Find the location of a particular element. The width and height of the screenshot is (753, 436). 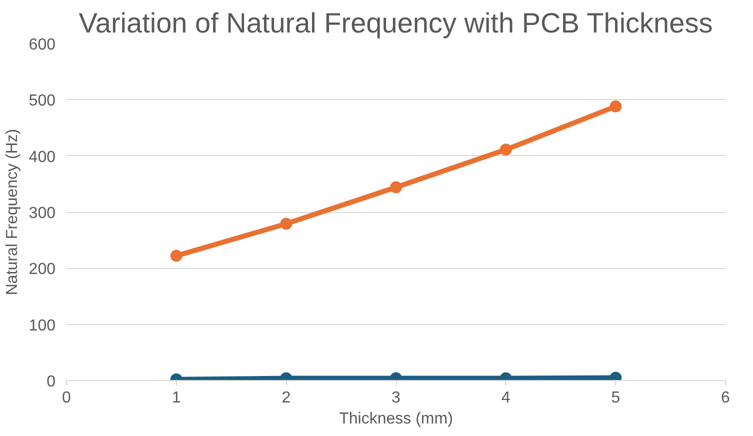

y-tick-label: 500 is located at coordinates (42, 101).